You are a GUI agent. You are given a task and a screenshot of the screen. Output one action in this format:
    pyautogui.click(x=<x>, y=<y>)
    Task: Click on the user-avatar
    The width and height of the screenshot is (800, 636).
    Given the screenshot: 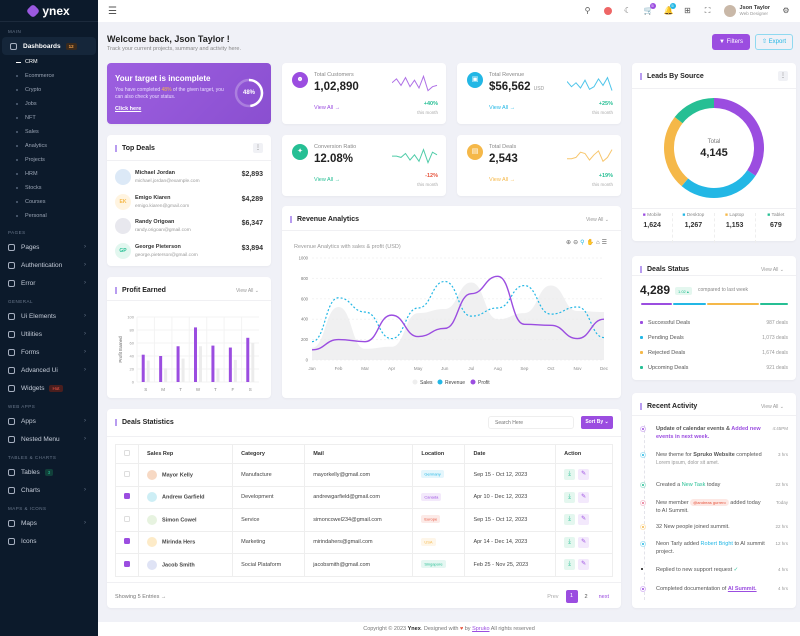 What is the action you would take?
    pyautogui.click(x=729, y=11)
    